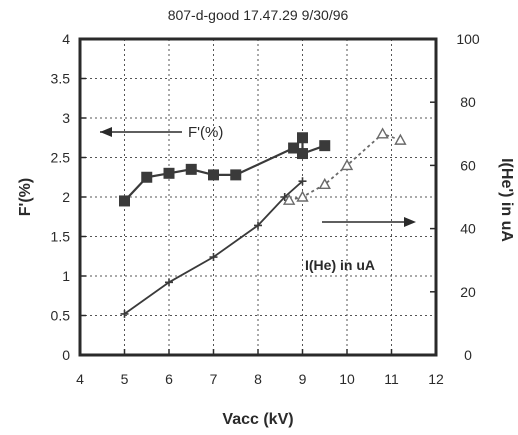 This screenshot has height=435, width=518. What do you see at coordinates (347, 379) in the screenshot?
I see `x-tick-label: 10` at bounding box center [347, 379].